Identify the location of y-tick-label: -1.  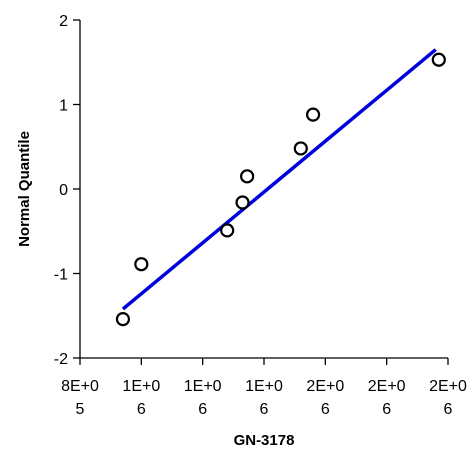
(61, 275).